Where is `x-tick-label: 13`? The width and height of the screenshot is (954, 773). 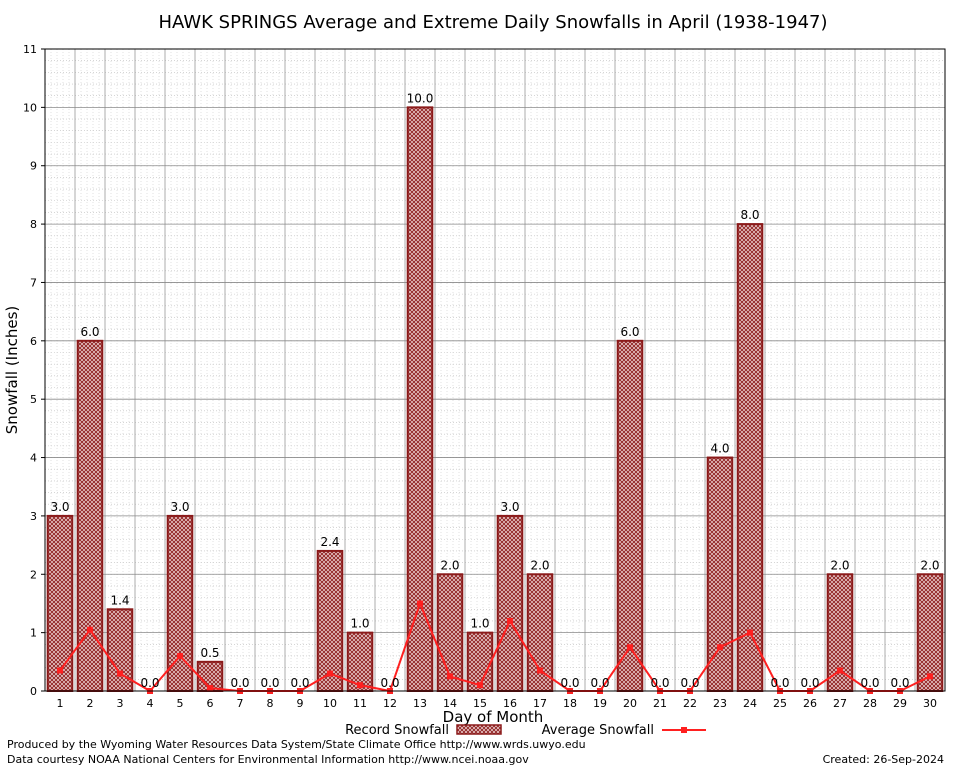
x-tick-label: 13 is located at coordinates (420, 703).